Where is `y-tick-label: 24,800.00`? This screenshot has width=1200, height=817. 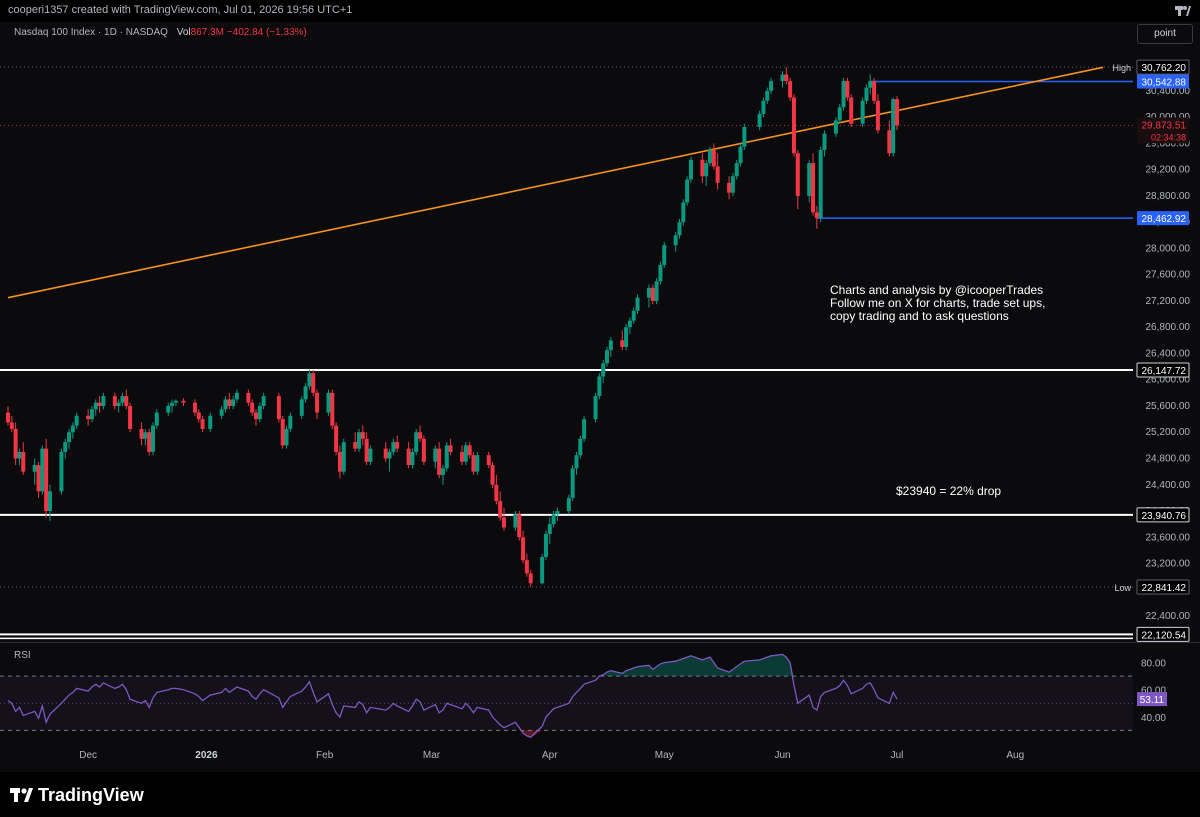
y-tick-label: 24,800.00 is located at coordinates (1168, 458).